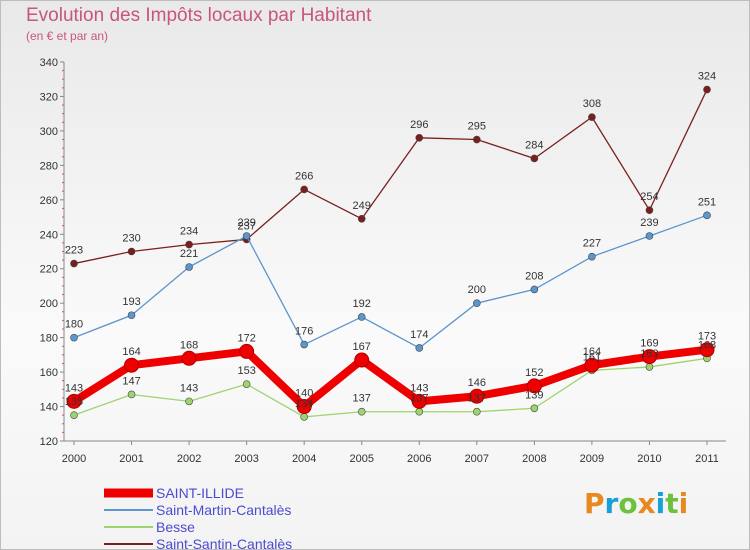 This screenshot has height=550, width=750. I want to click on data-label: 249, so click(362, 206).